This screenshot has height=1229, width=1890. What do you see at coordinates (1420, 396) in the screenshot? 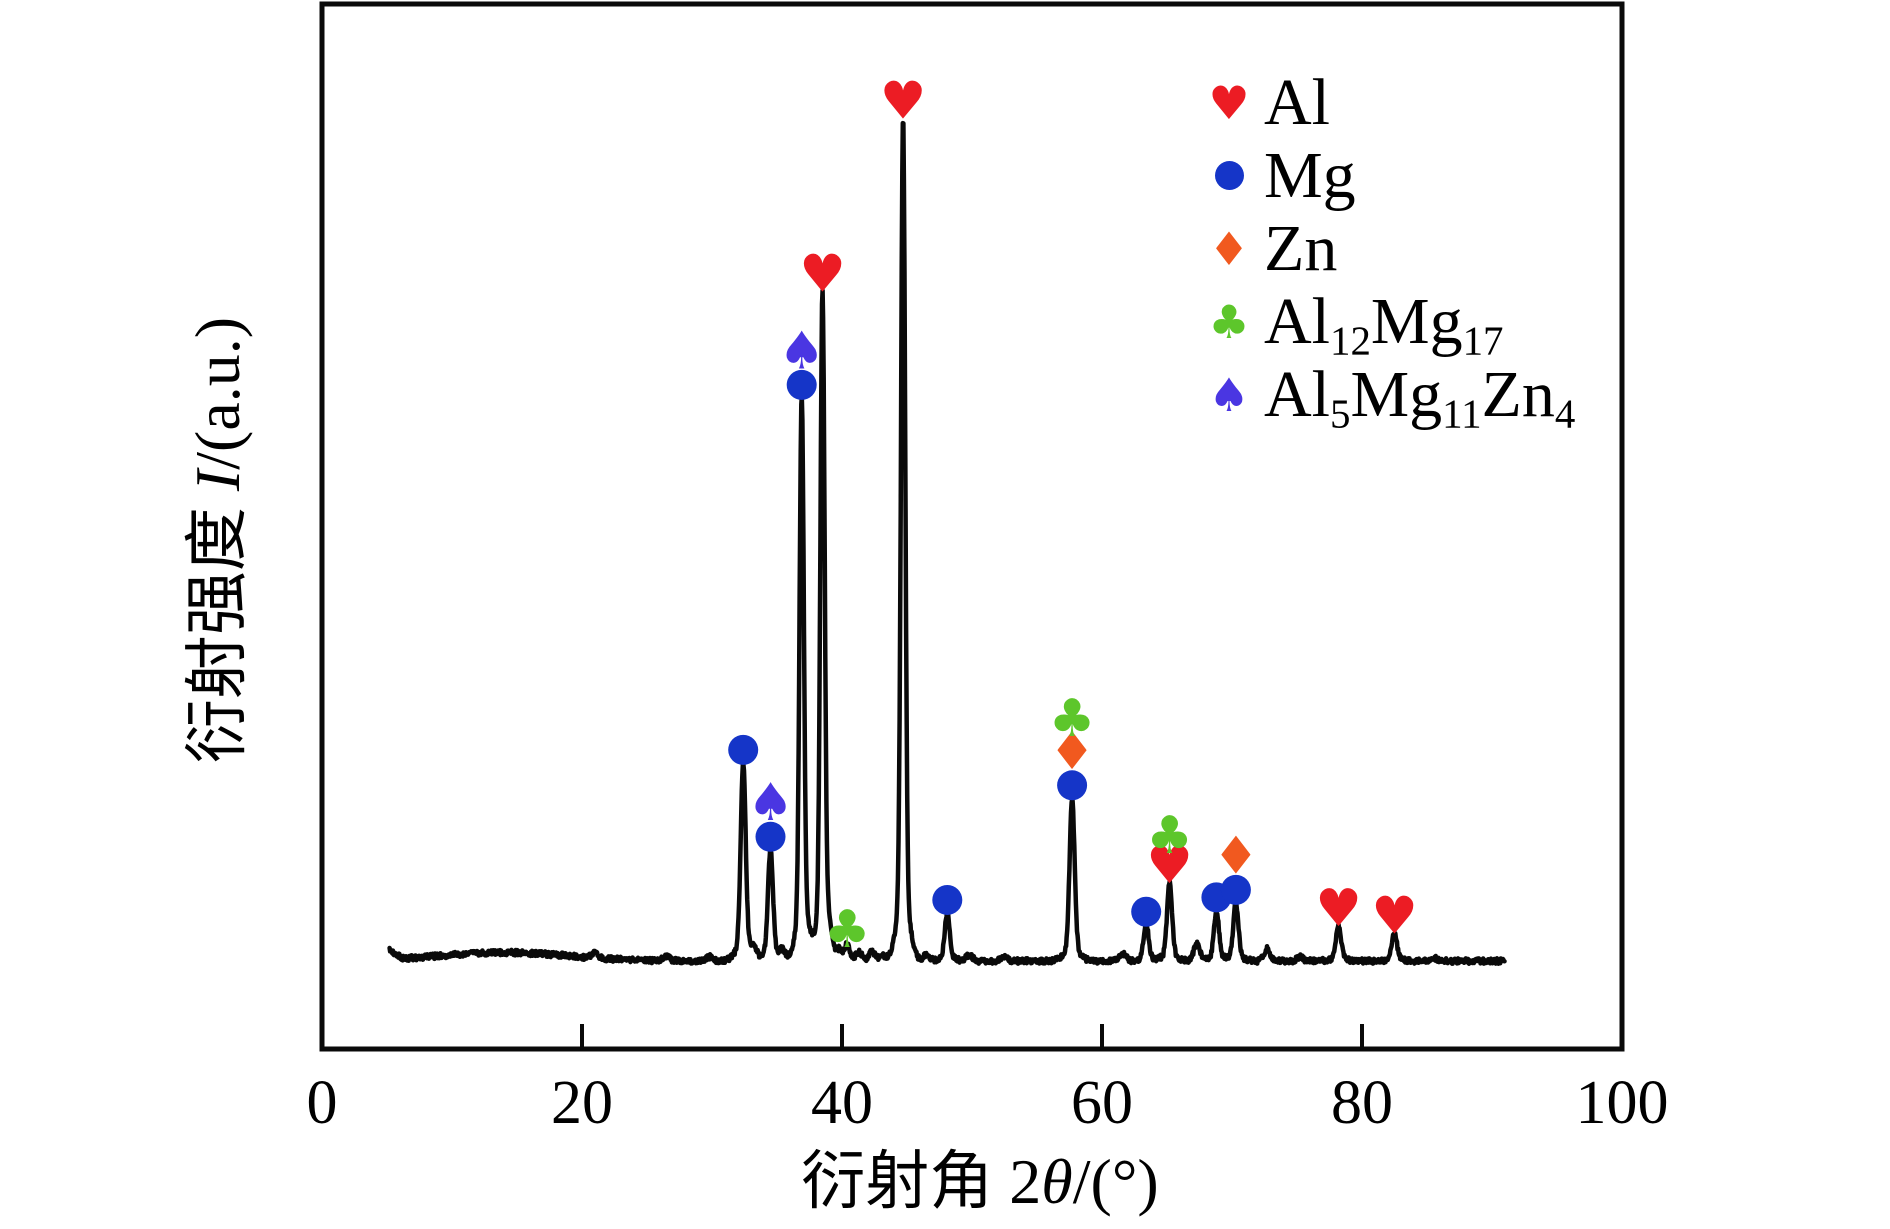
I see `legend-label-Al5Mg11Zn4: Al5Mg11Zn4` at bounding box center [1420, 396].